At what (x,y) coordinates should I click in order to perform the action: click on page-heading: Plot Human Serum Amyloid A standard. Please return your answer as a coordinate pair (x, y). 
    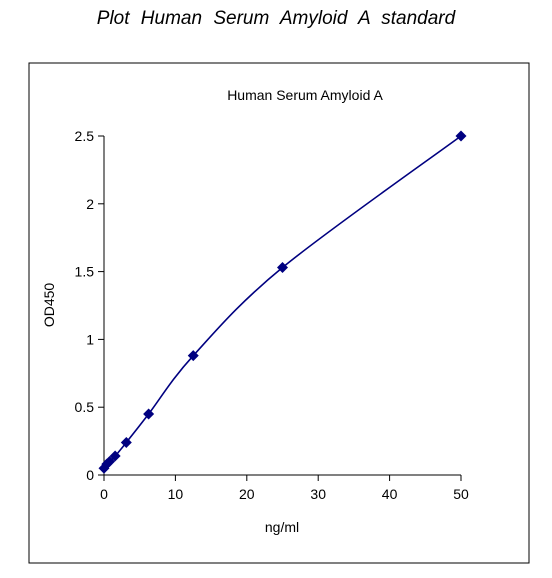
    Looking at the image, I should click on (276, 18).